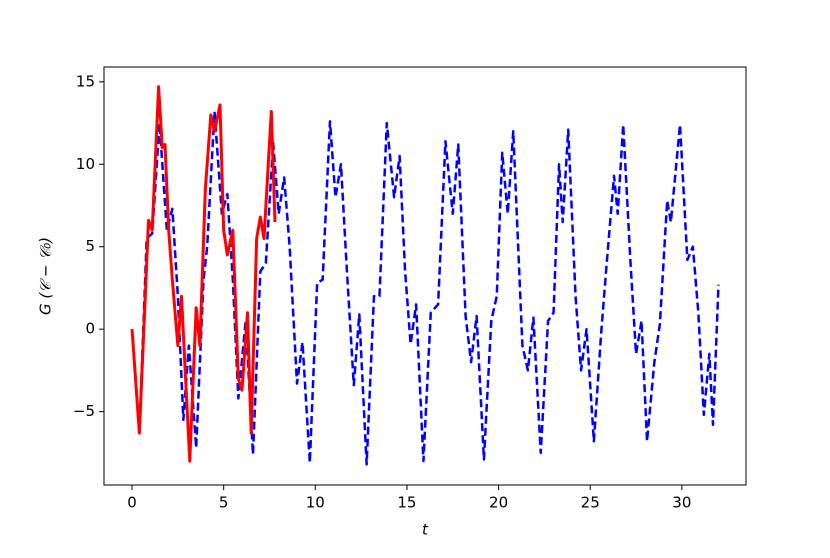 The image size is (830, 558). Describe the element at coordinates (85, 81) in the screenshot. I see `y-tick-label: 15` at that location.